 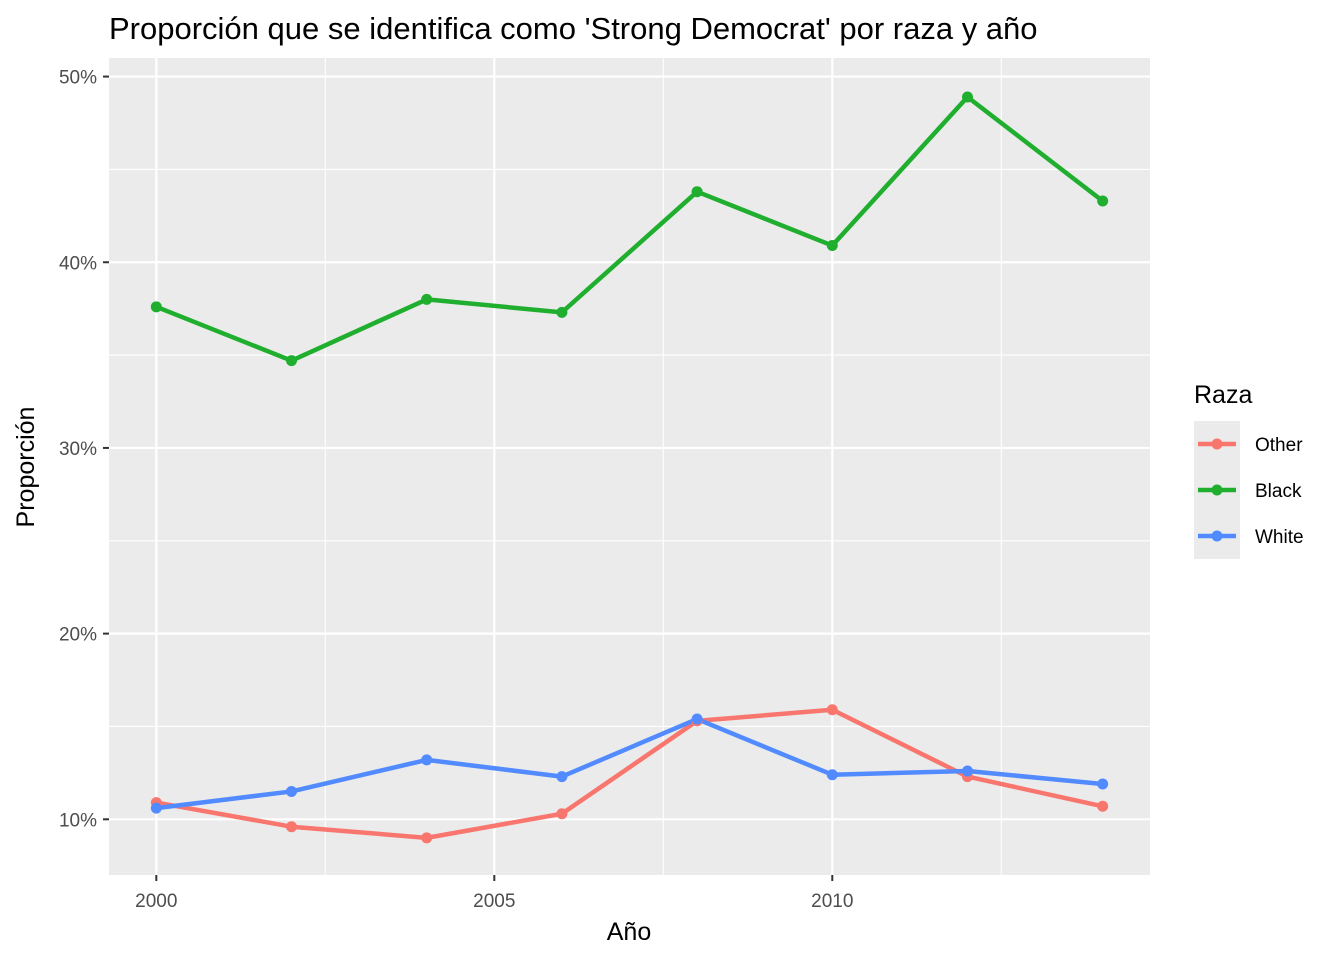 I want to click on x-tick-label: 2000, so click(x=156, y=901).